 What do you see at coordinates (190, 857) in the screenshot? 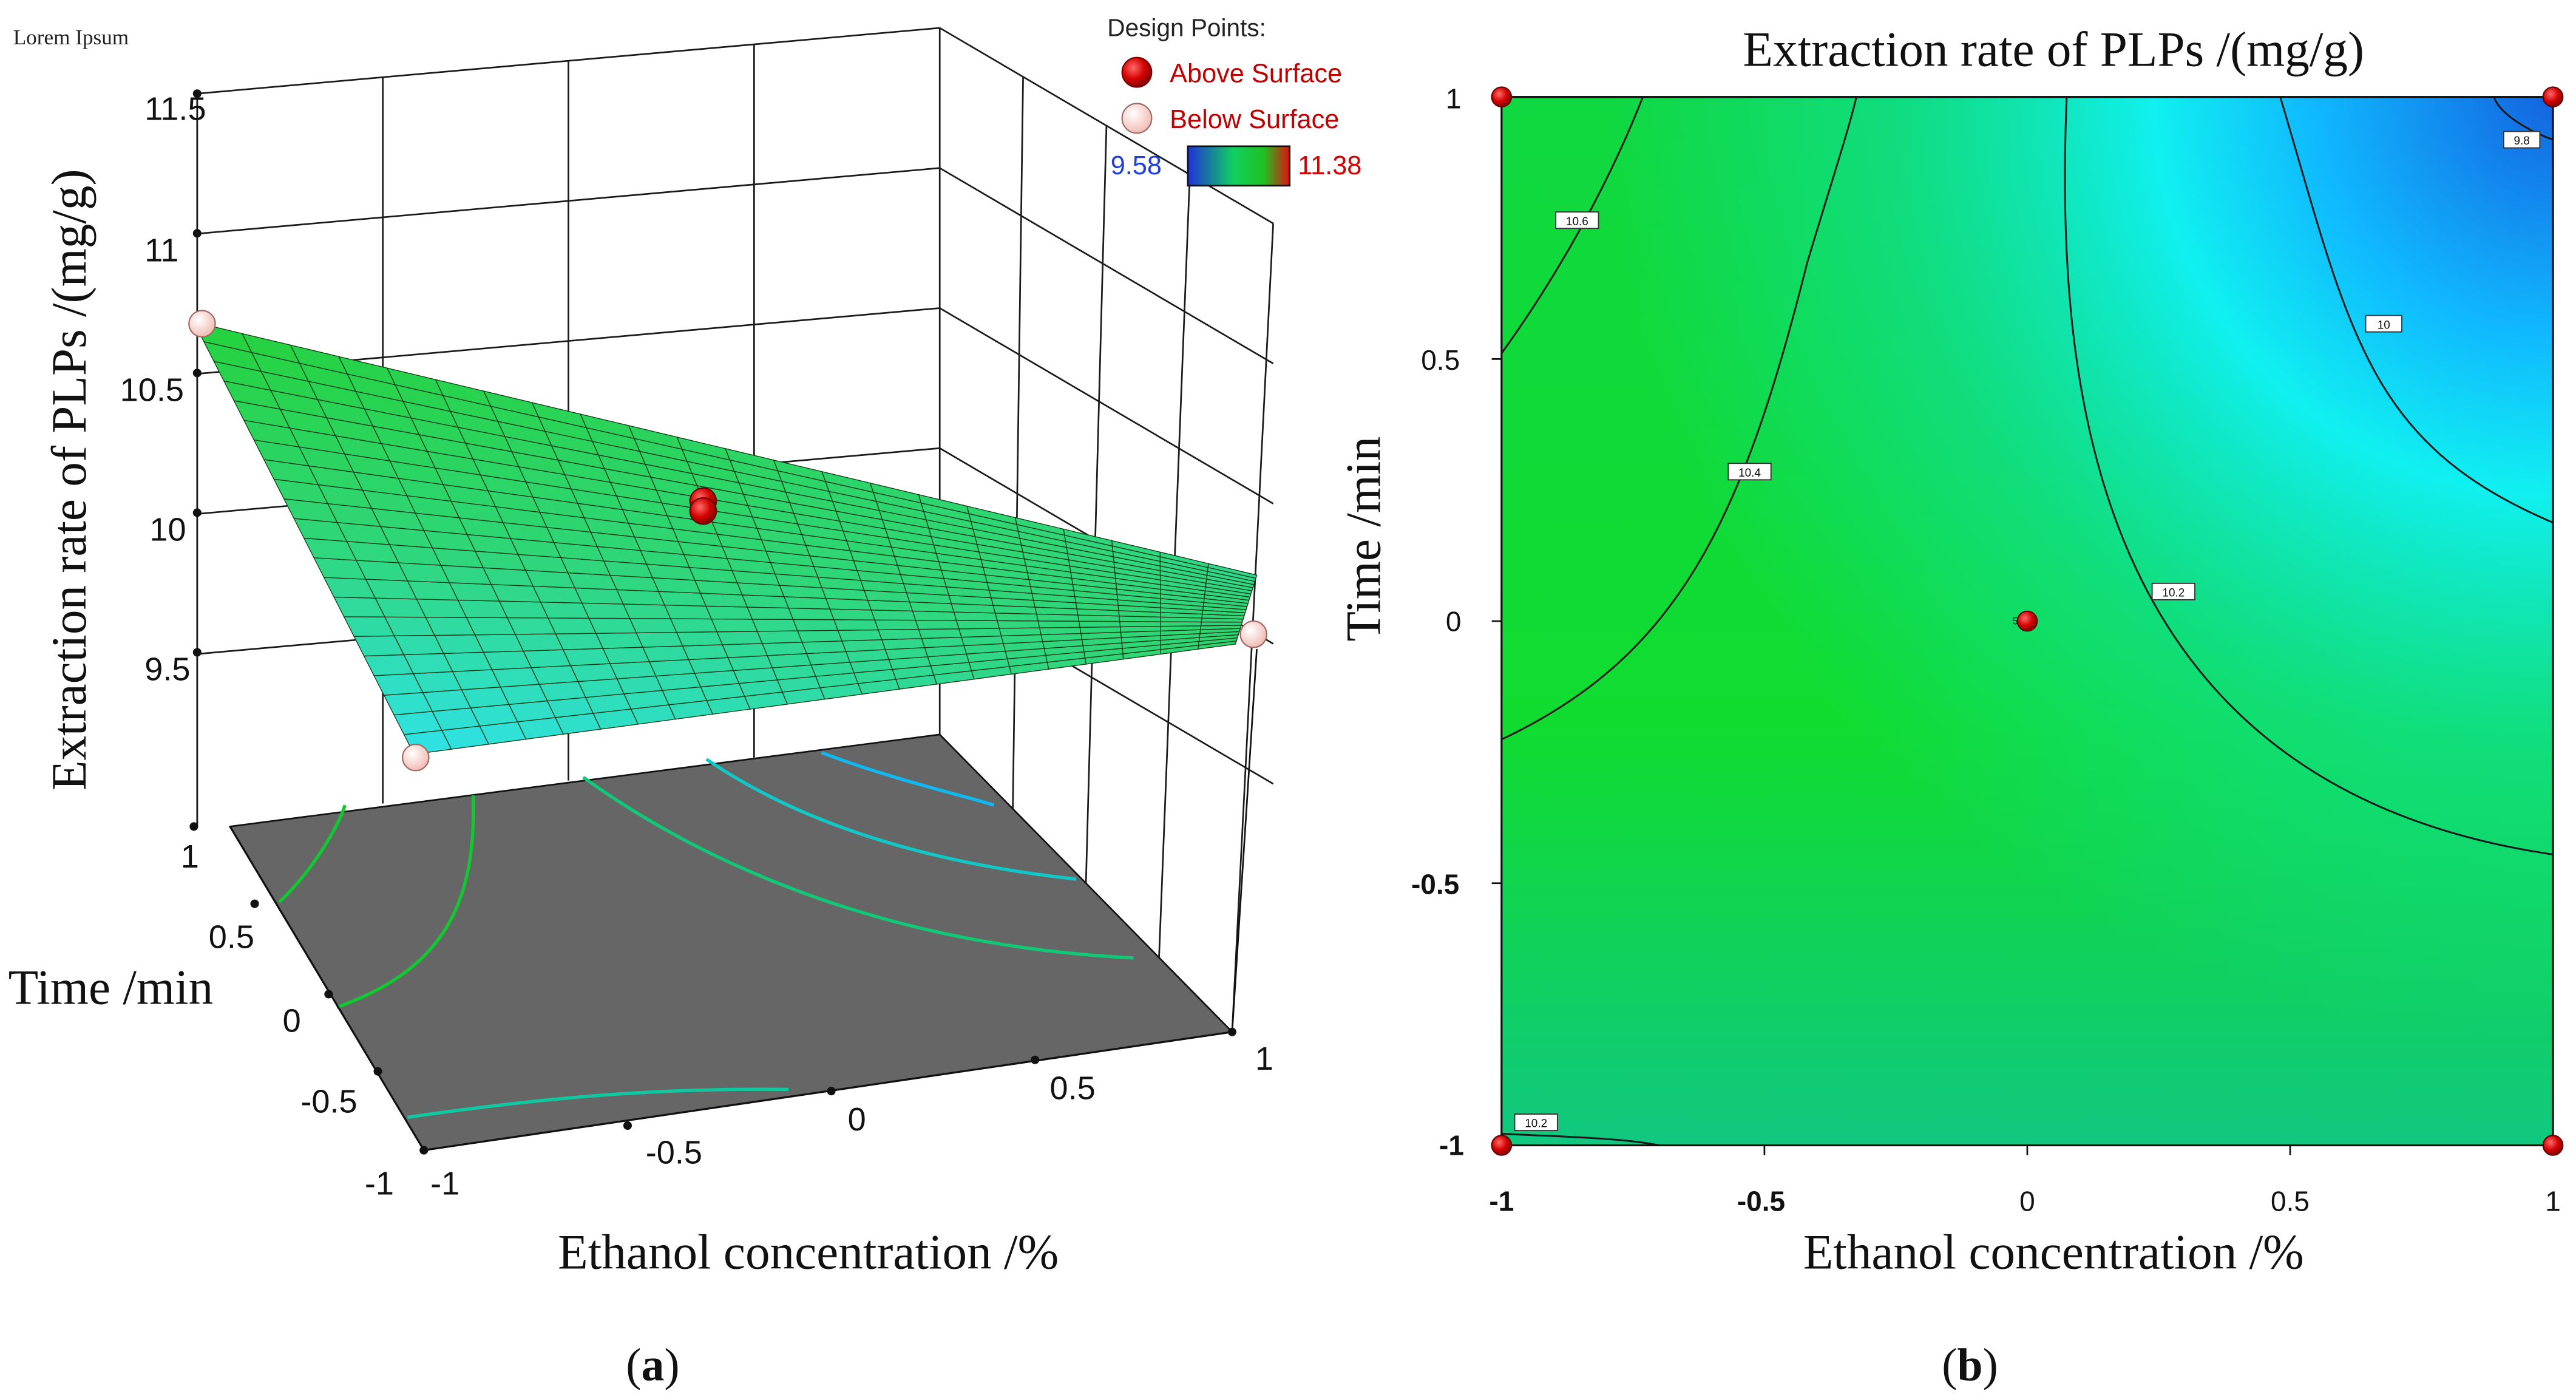
I see `y-tick-label: 1` at bounding box center [190, 857].